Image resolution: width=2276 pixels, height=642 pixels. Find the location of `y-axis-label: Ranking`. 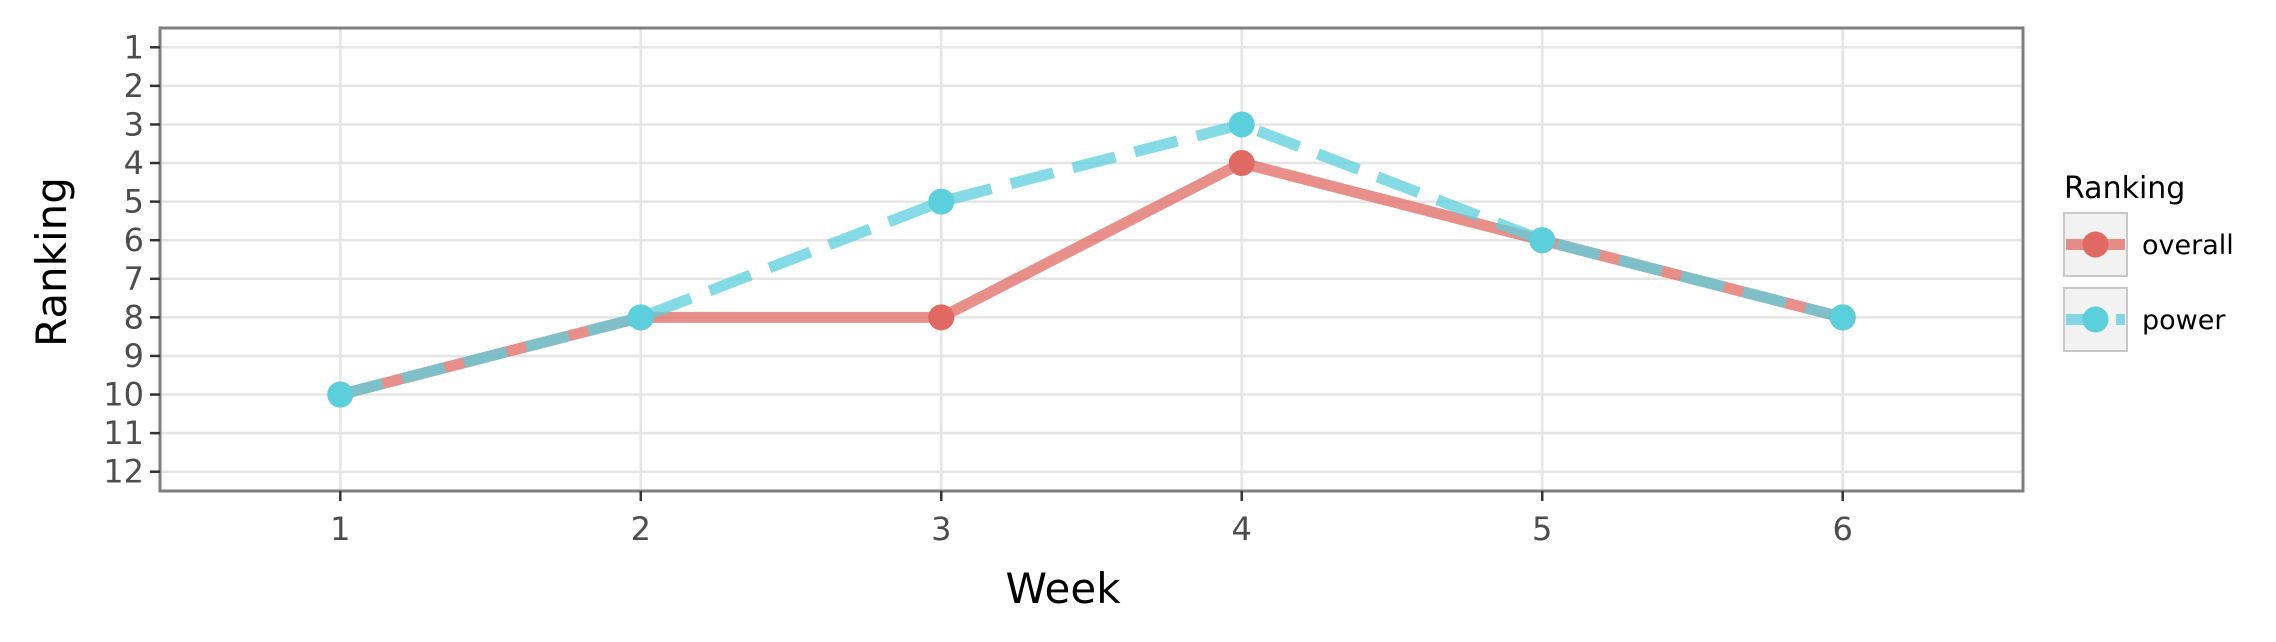

y-axis-label: Ranking is located at coordinates (51, 262).